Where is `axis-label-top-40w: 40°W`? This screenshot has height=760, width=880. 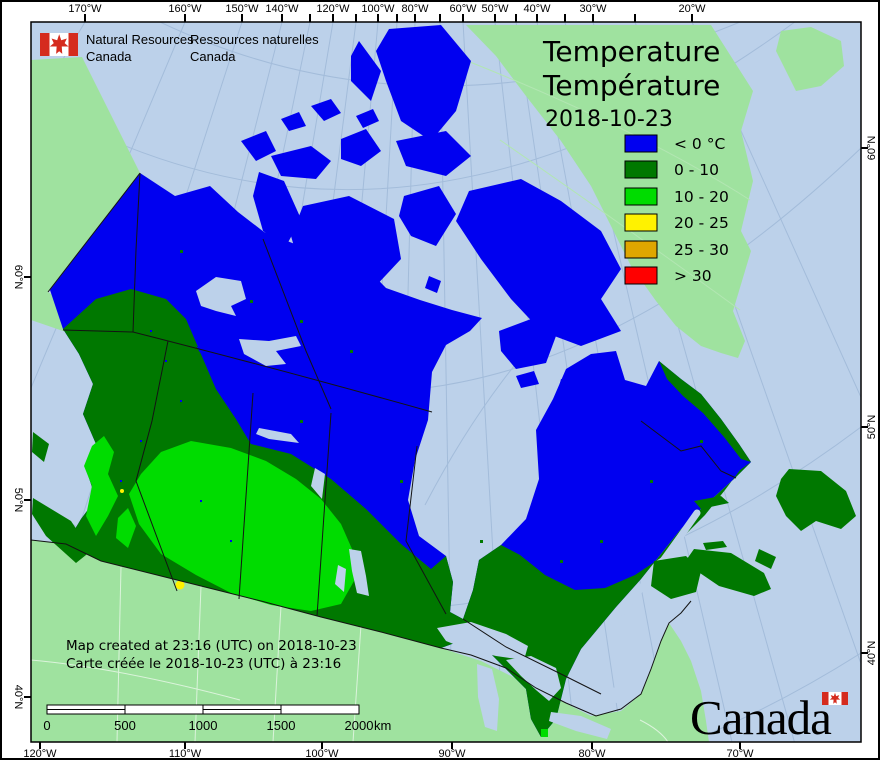 axis-label-top-40w: 40°W is located at coordinates (537, 9).